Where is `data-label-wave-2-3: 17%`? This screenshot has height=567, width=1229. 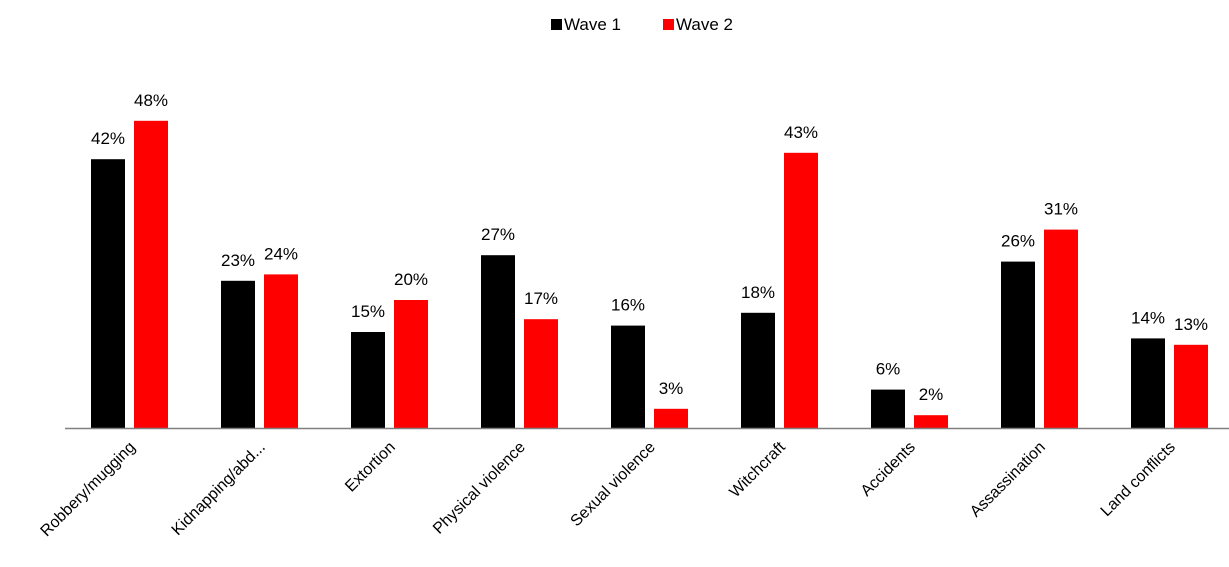
data-label-wave-2-3: 17% is located at coordinates (541, 298).